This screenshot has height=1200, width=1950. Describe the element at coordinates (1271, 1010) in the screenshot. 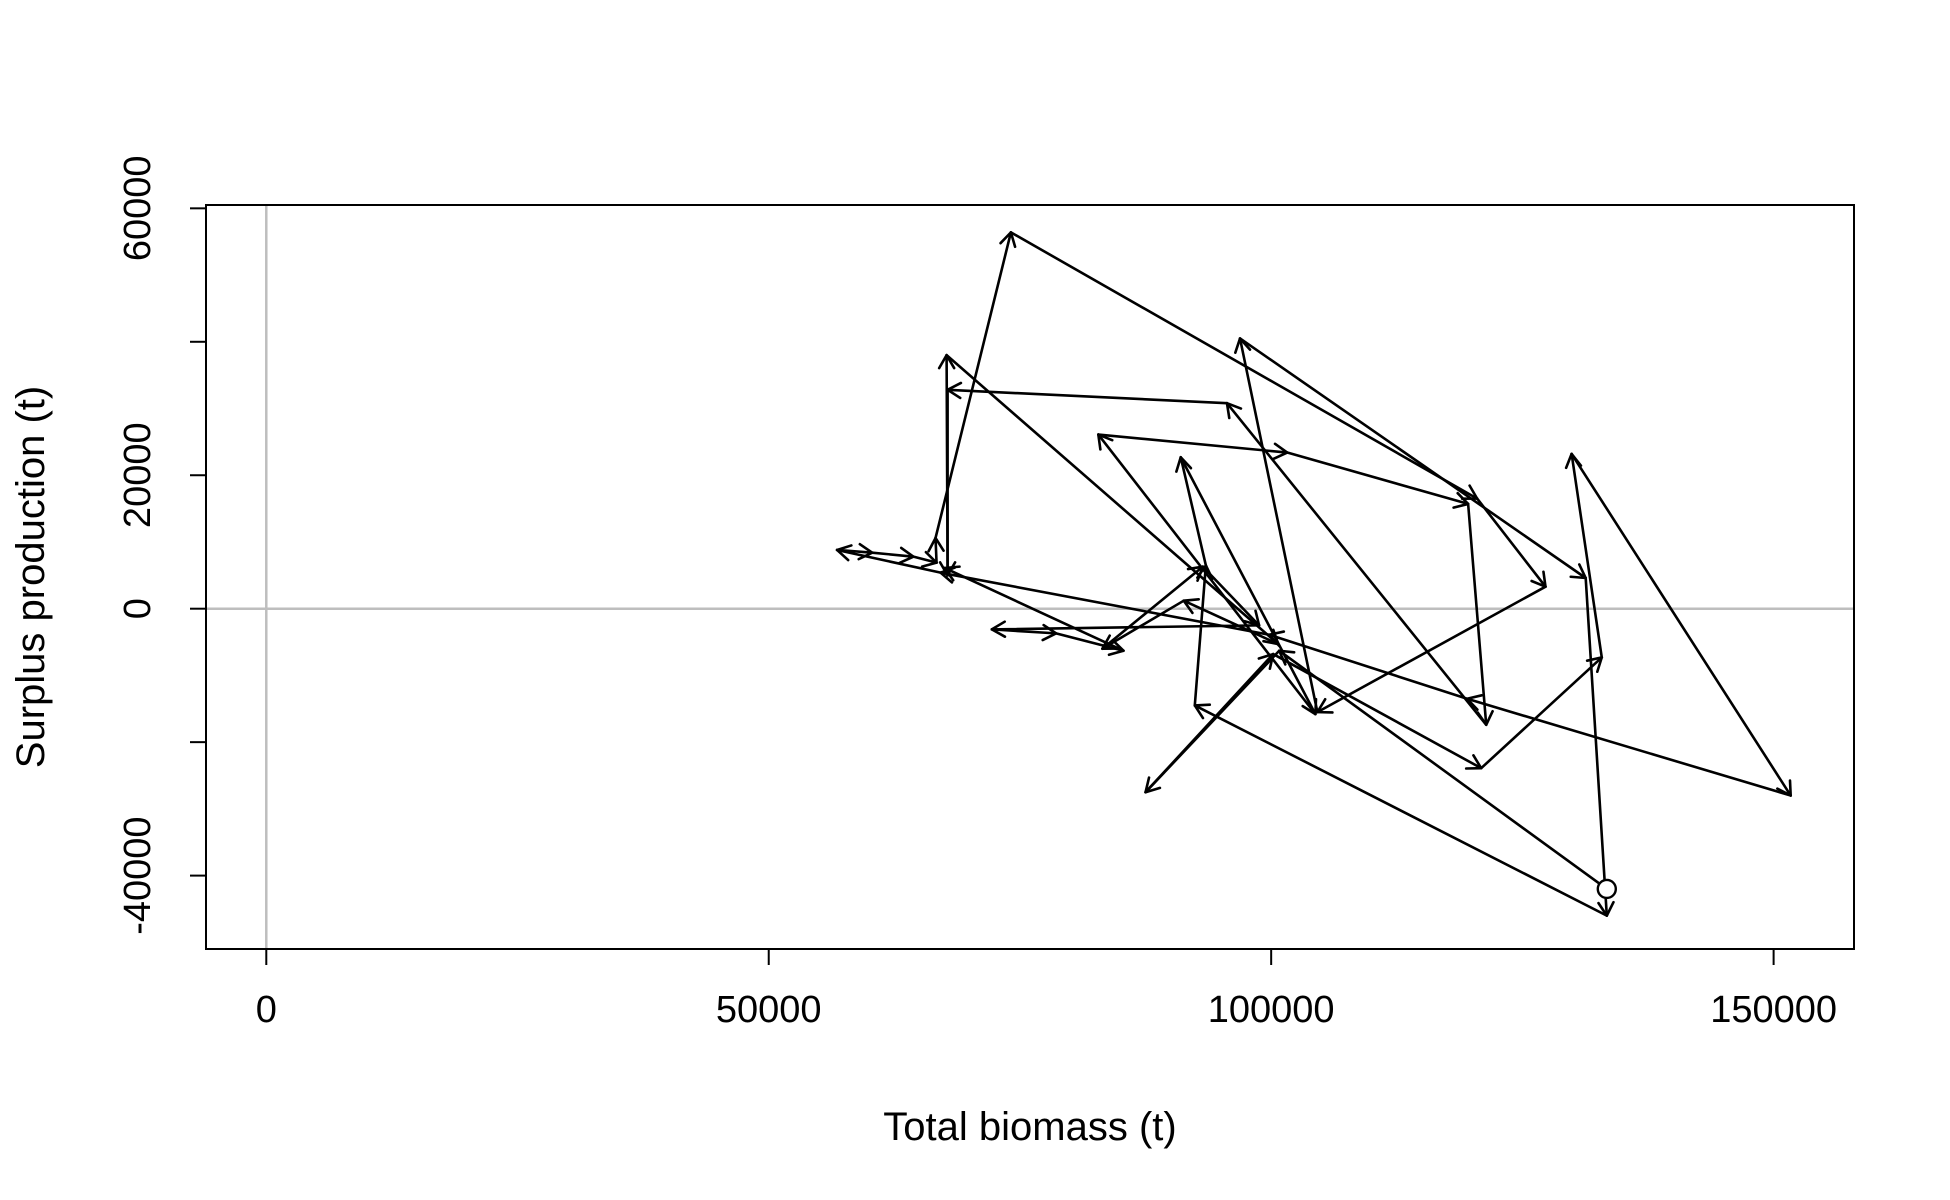

I see `x-tick-label: 100000` at that location.